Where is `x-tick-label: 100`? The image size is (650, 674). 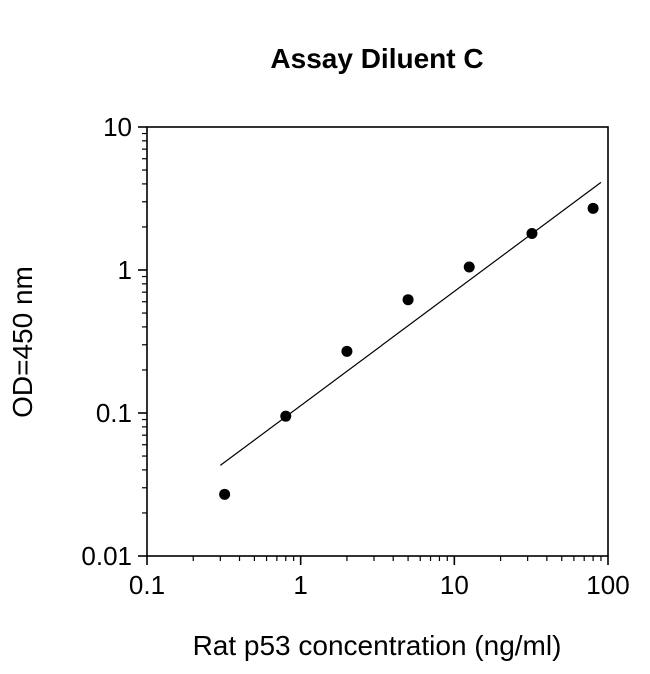 x-tick-label: 100 is located at coordinates (607, 585).